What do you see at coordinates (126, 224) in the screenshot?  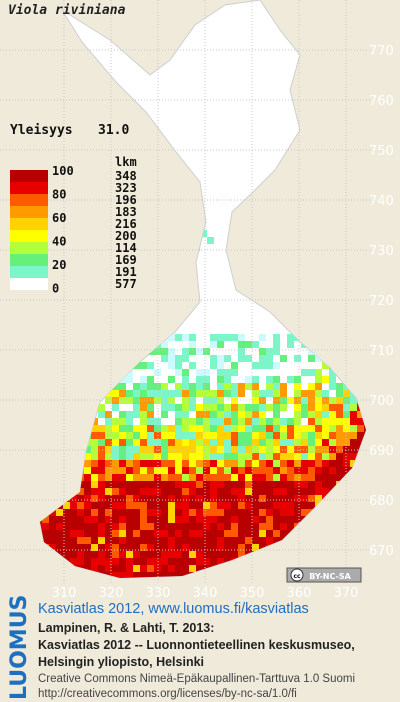 I see `legend-count: 216` at bounding box center [126, 224].